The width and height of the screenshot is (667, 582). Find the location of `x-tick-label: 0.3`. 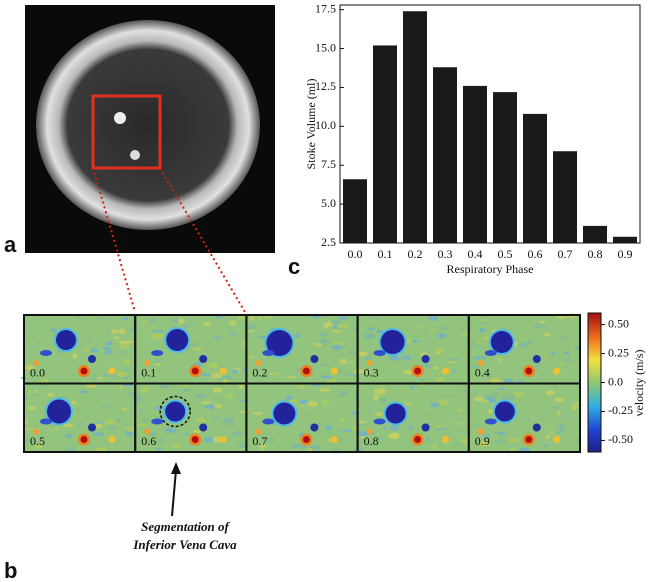

x-tick-label: 0.3 is located at coordinates (445, 254).